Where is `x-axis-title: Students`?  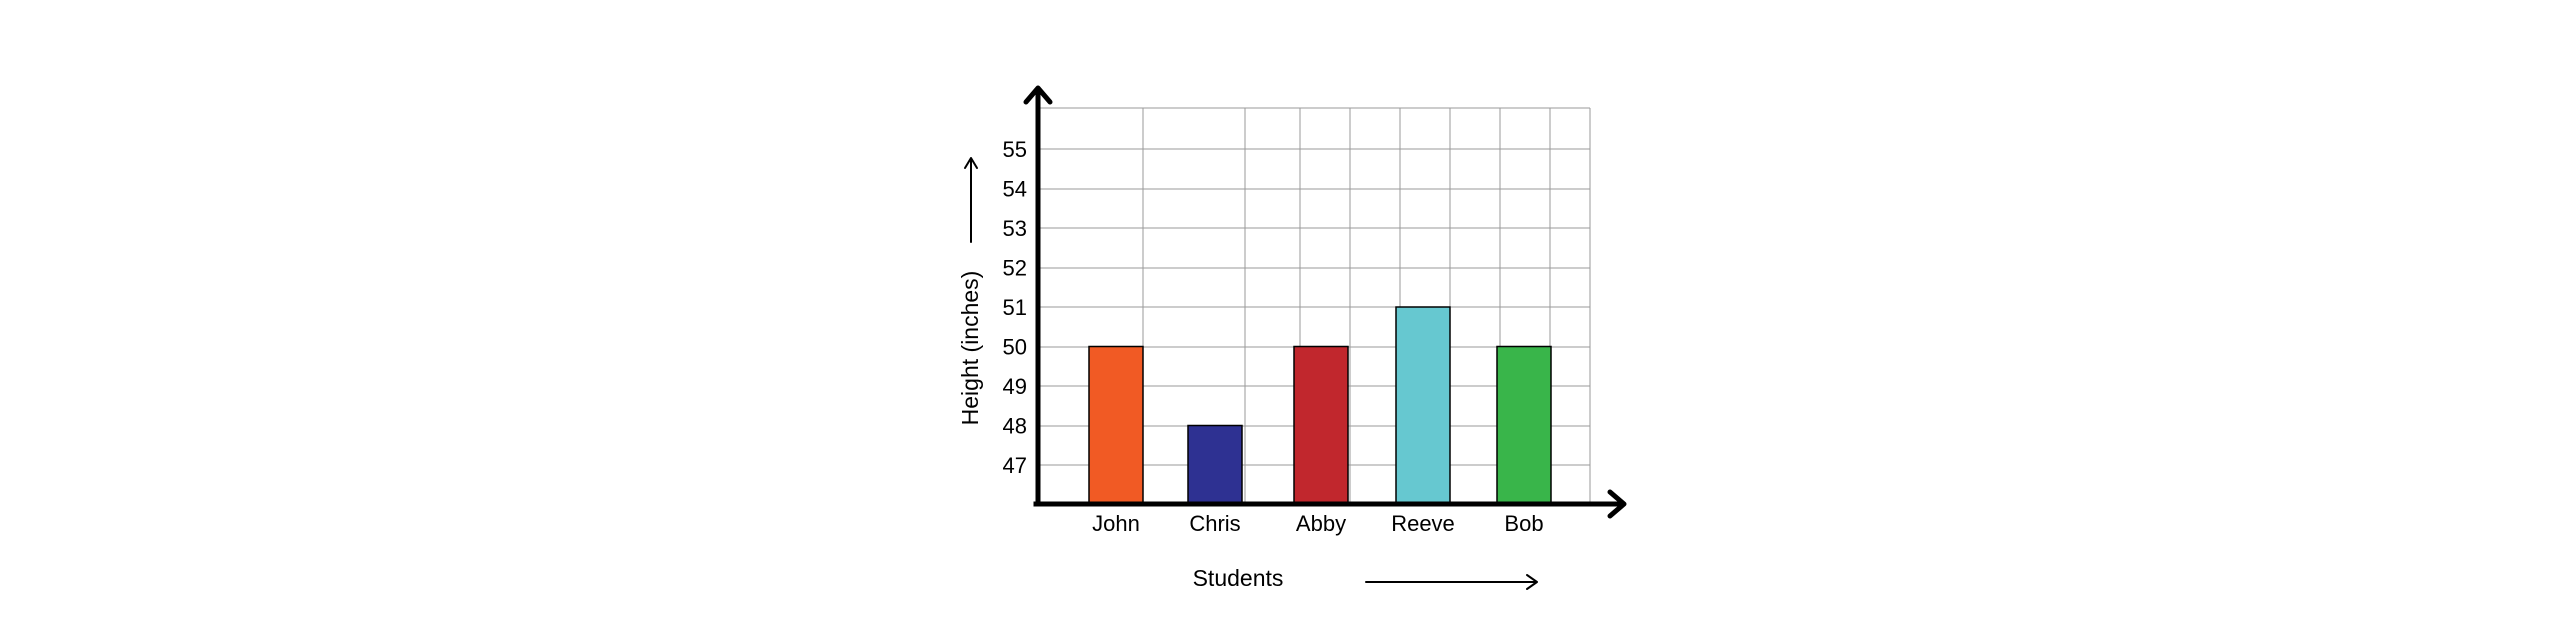 x-axis-title: Students is located at coordinates (1238, 578).